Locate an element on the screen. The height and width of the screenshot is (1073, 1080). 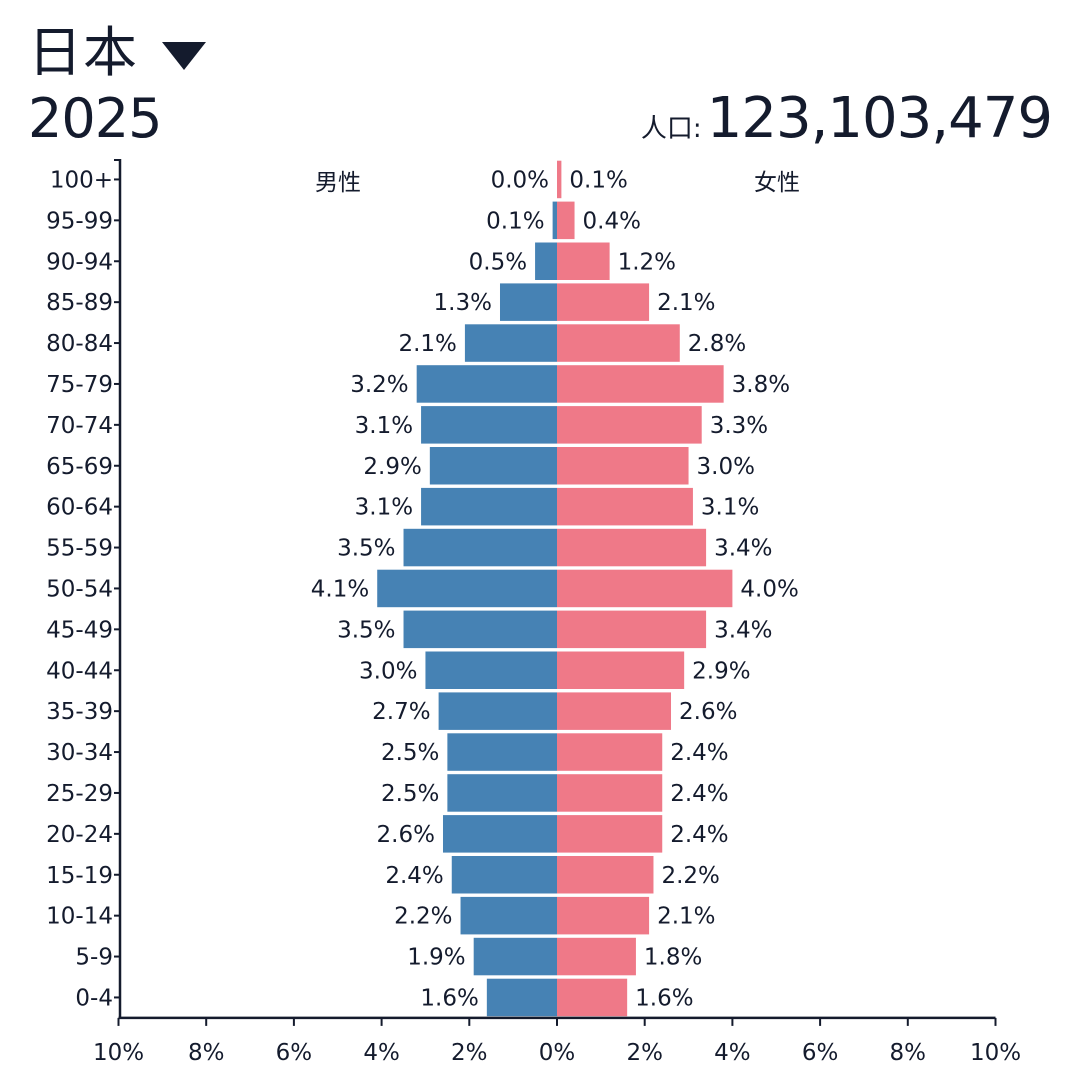
female-percent-label: 3.1% is located at coordinates (730, 508).